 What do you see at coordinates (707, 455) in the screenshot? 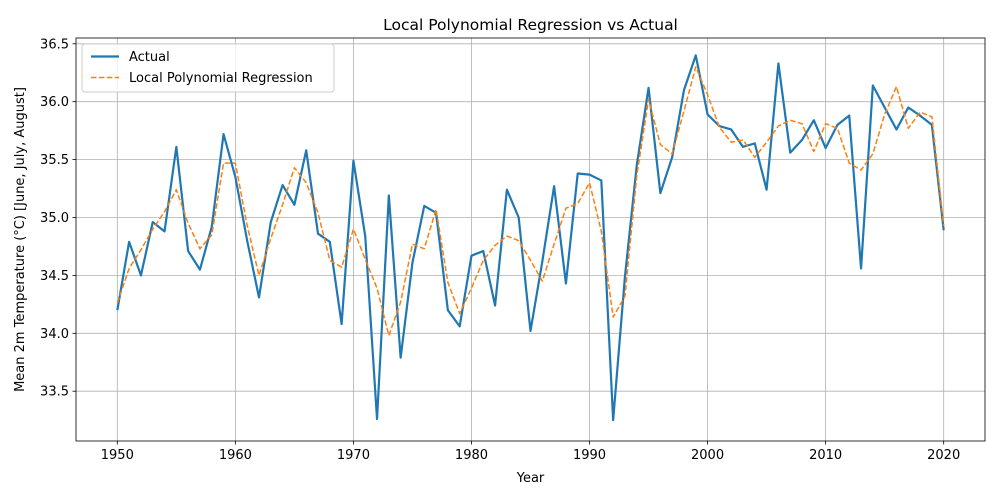
I see `x-tick-label: 2000` at bounding box center [707, 455].